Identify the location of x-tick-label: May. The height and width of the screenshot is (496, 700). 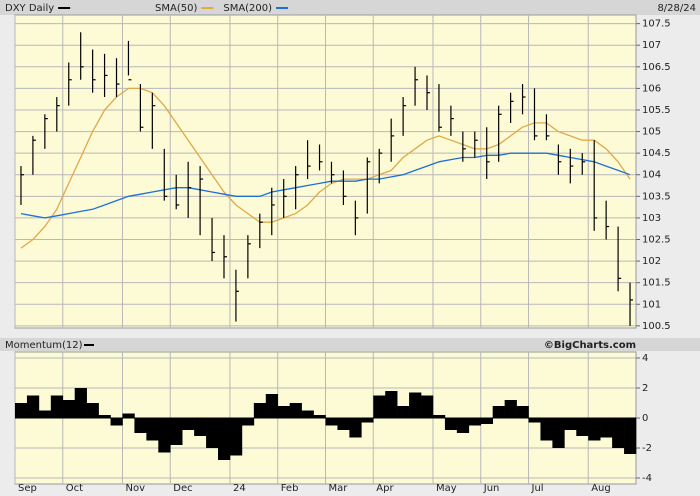
(446, 488).